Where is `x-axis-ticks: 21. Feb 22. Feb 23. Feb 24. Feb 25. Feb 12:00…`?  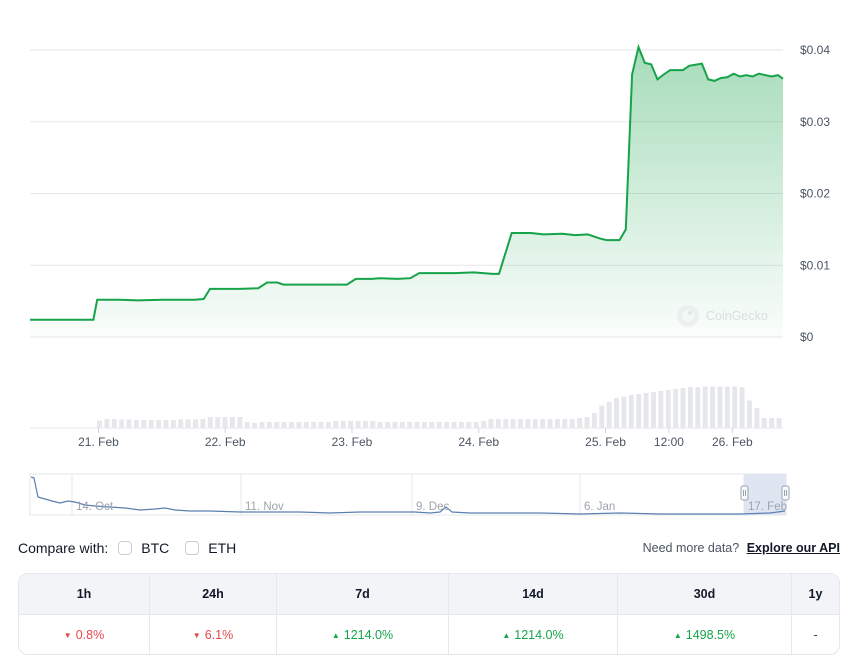
x-axis-ticks: 21. Feb 22. Feb 23. Feb 24. Feb 25. Feb 12:00… is located at coordinates (415, 438).